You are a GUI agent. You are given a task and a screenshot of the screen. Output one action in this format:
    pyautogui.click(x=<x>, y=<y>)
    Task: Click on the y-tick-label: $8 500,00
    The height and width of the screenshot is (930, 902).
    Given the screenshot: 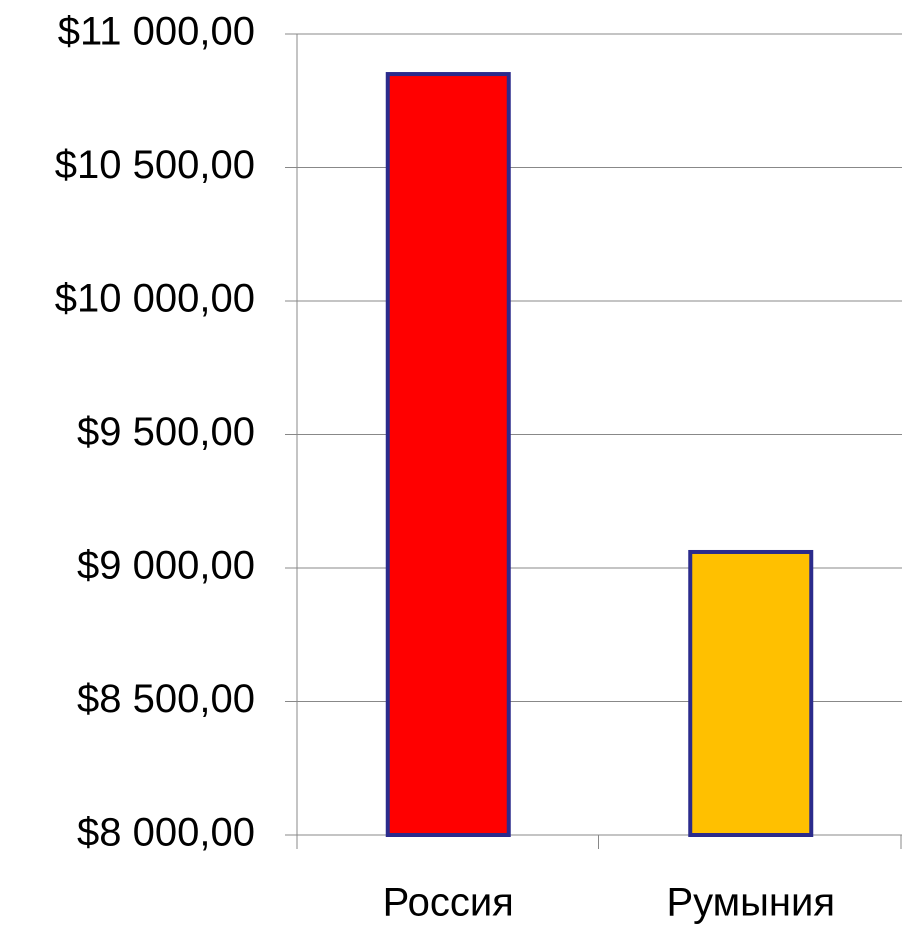 What is the action you would take?
    pyautogui.click(x=166, y=699)
    